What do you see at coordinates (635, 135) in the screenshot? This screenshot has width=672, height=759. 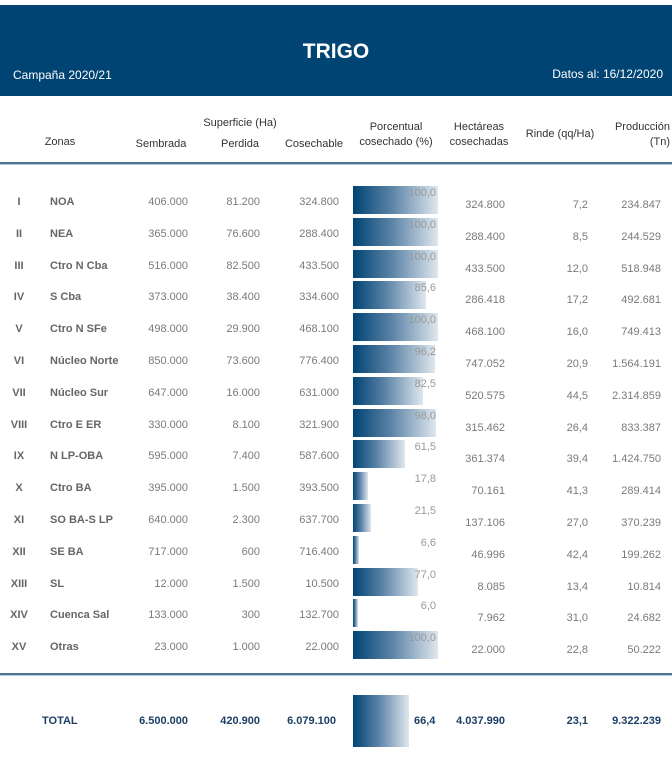 I see `col-produccion: Producción (Tn)` at bounding box center [635, 135].